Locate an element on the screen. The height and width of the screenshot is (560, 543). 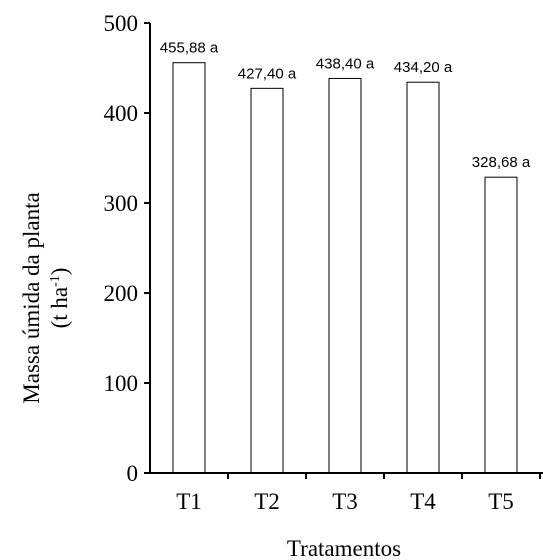
y-axis-label-line2: (t ha-1) is located at coordinates (59, 298).